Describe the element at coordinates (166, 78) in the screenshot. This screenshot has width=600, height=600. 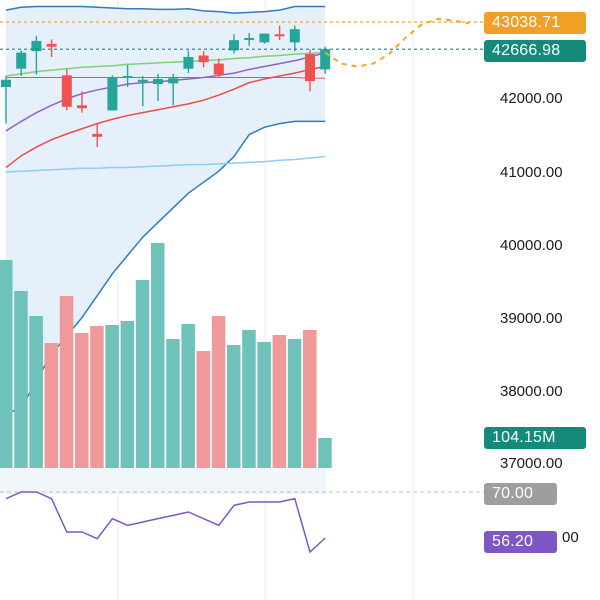
I see `reference-line` at that location.